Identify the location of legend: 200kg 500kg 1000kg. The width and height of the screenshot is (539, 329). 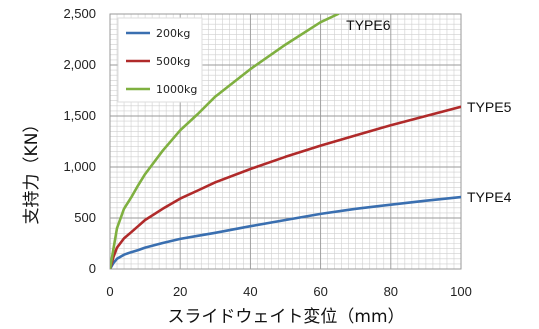
(160, 60).